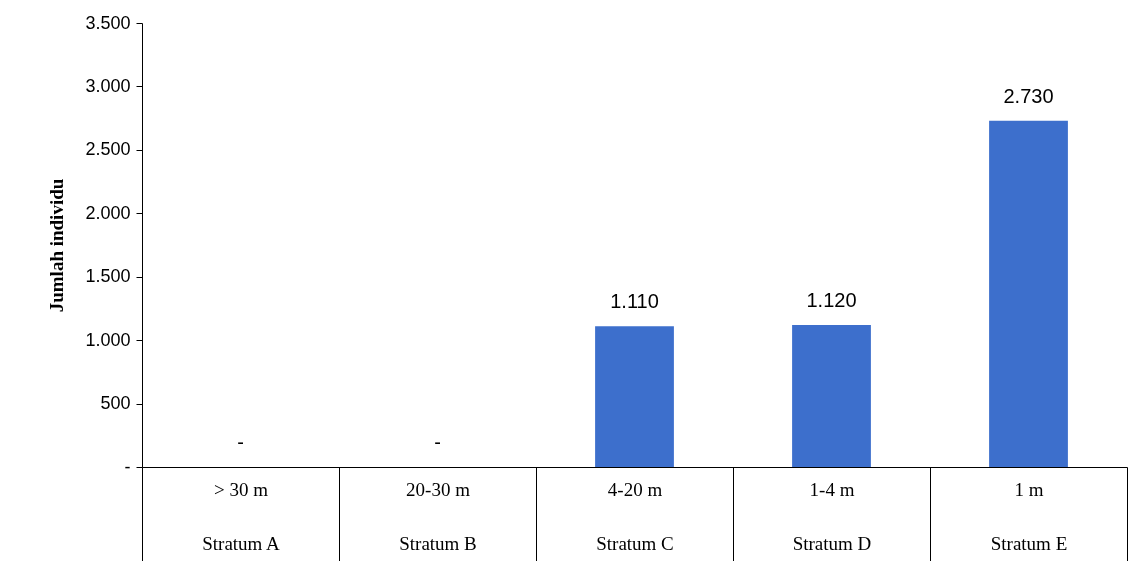  What do you see at coordinates (438, 516) in the screenshot?
I see `category-label: 20-30 m Stratum B` at bounding box center [438, 516].